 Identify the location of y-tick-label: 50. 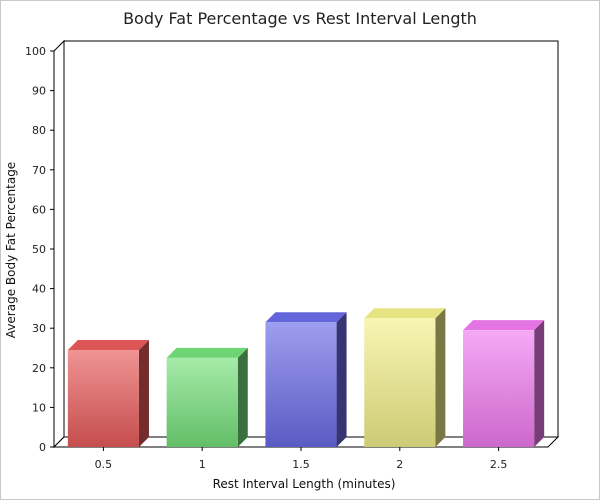
(39, 249).